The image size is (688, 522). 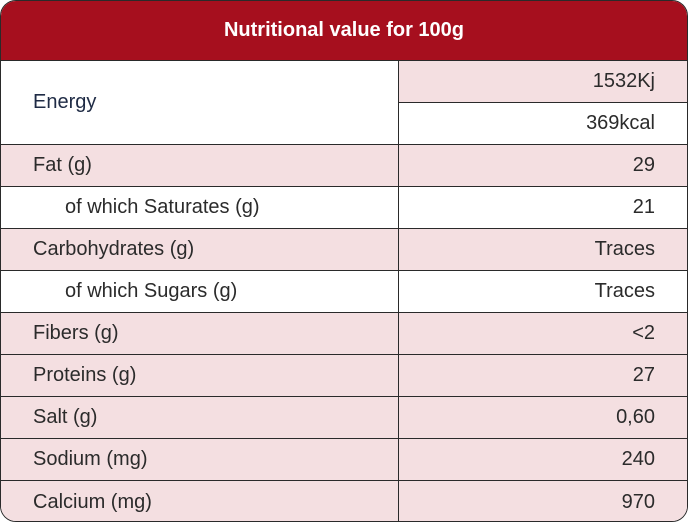 What do you see at coordinates (635, 417) in the screenshot?
I see `row-value: 0,60` at bounding box center [635, 417].